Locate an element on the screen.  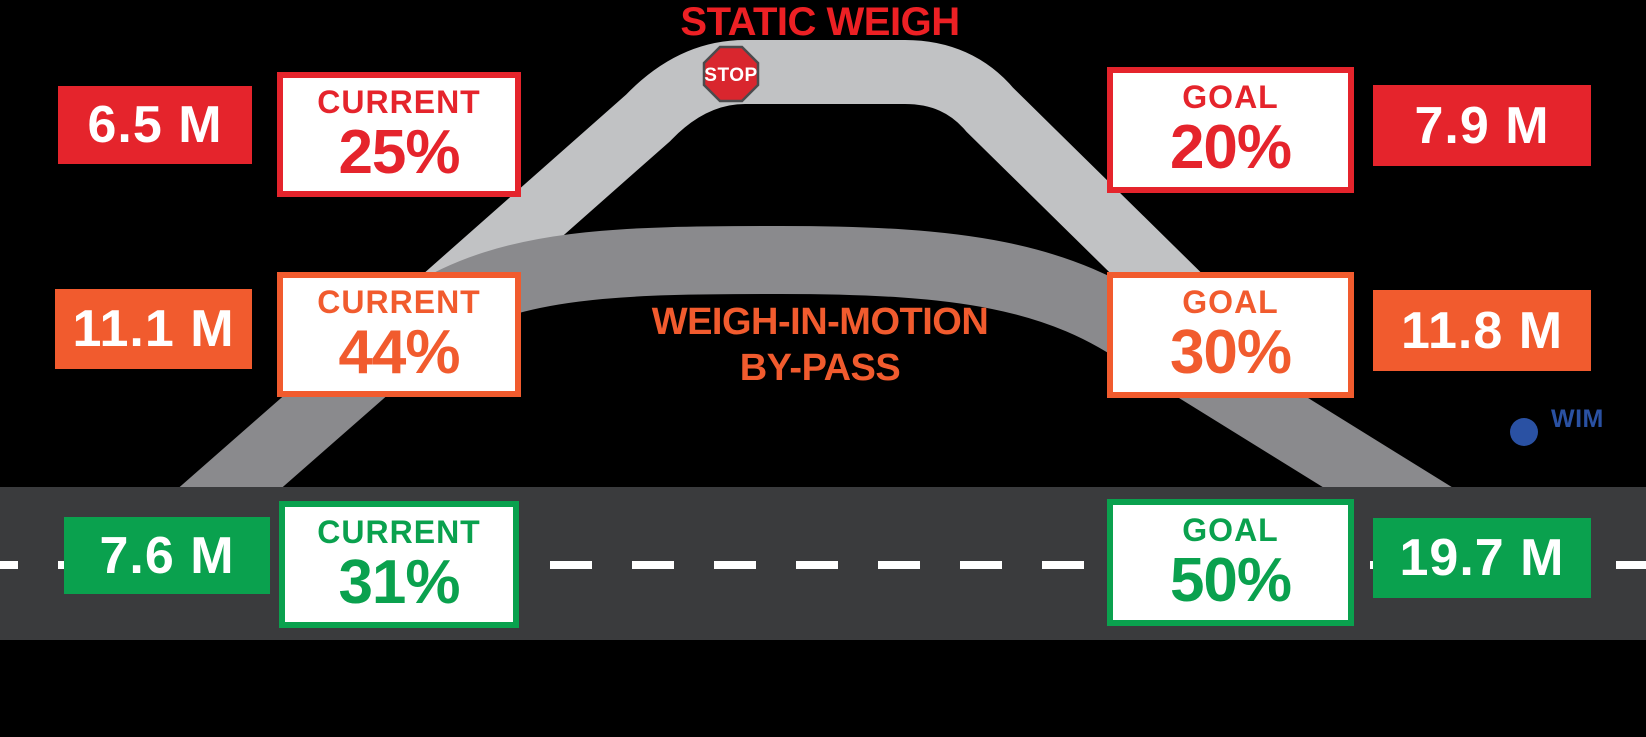
wim-bypass-current-value: 44% is located at coordinates (399, 352).